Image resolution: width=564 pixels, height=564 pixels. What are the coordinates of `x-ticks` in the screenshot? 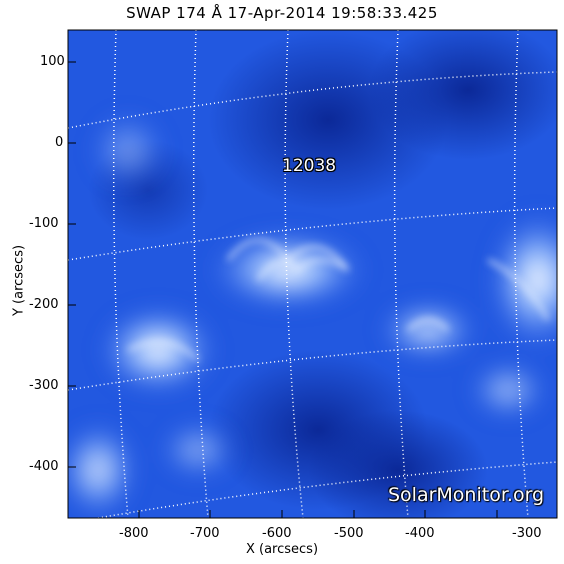 It's located at (318, 514).